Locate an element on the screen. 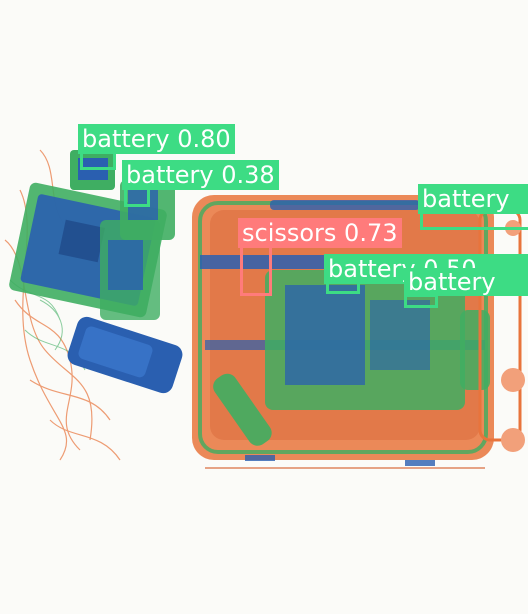 The width and height of the screenshot is (528, 614). detection-label-battery-top-right: battery is located at coordinates (473, 199).